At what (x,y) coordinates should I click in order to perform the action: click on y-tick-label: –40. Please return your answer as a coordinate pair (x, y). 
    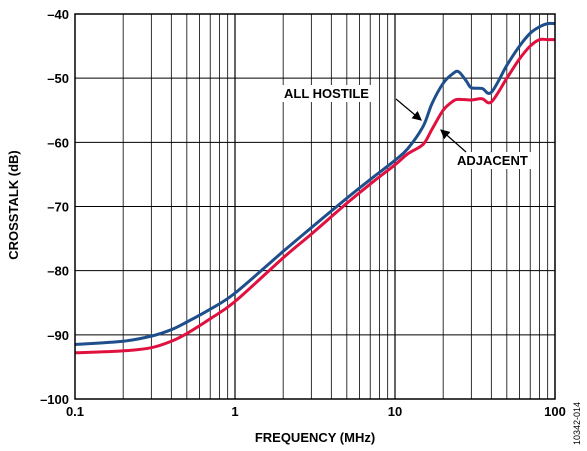
    Looking at the image, I should click on (58, 14).